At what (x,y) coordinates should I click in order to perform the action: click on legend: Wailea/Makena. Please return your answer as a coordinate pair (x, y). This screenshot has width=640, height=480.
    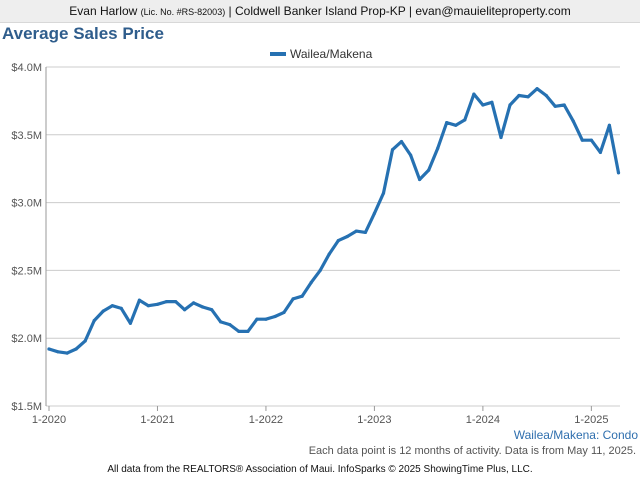
    Looking at the image, I should click on (321, 54).